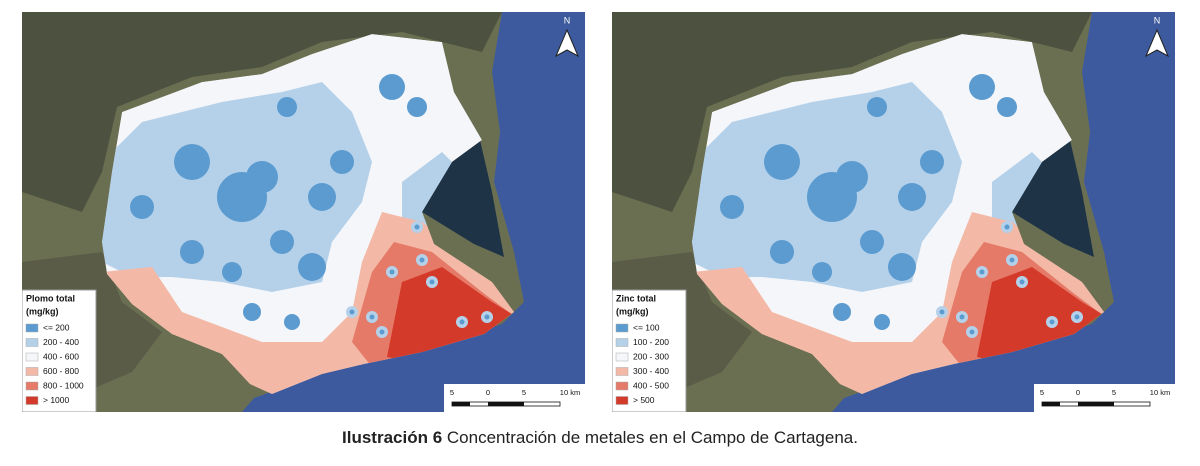 The width and height of the screenshot is (1200, 466). Describe the element at coordinates (636, 298) in the screenshot. I see `legend-title: Zinc total` at that location.